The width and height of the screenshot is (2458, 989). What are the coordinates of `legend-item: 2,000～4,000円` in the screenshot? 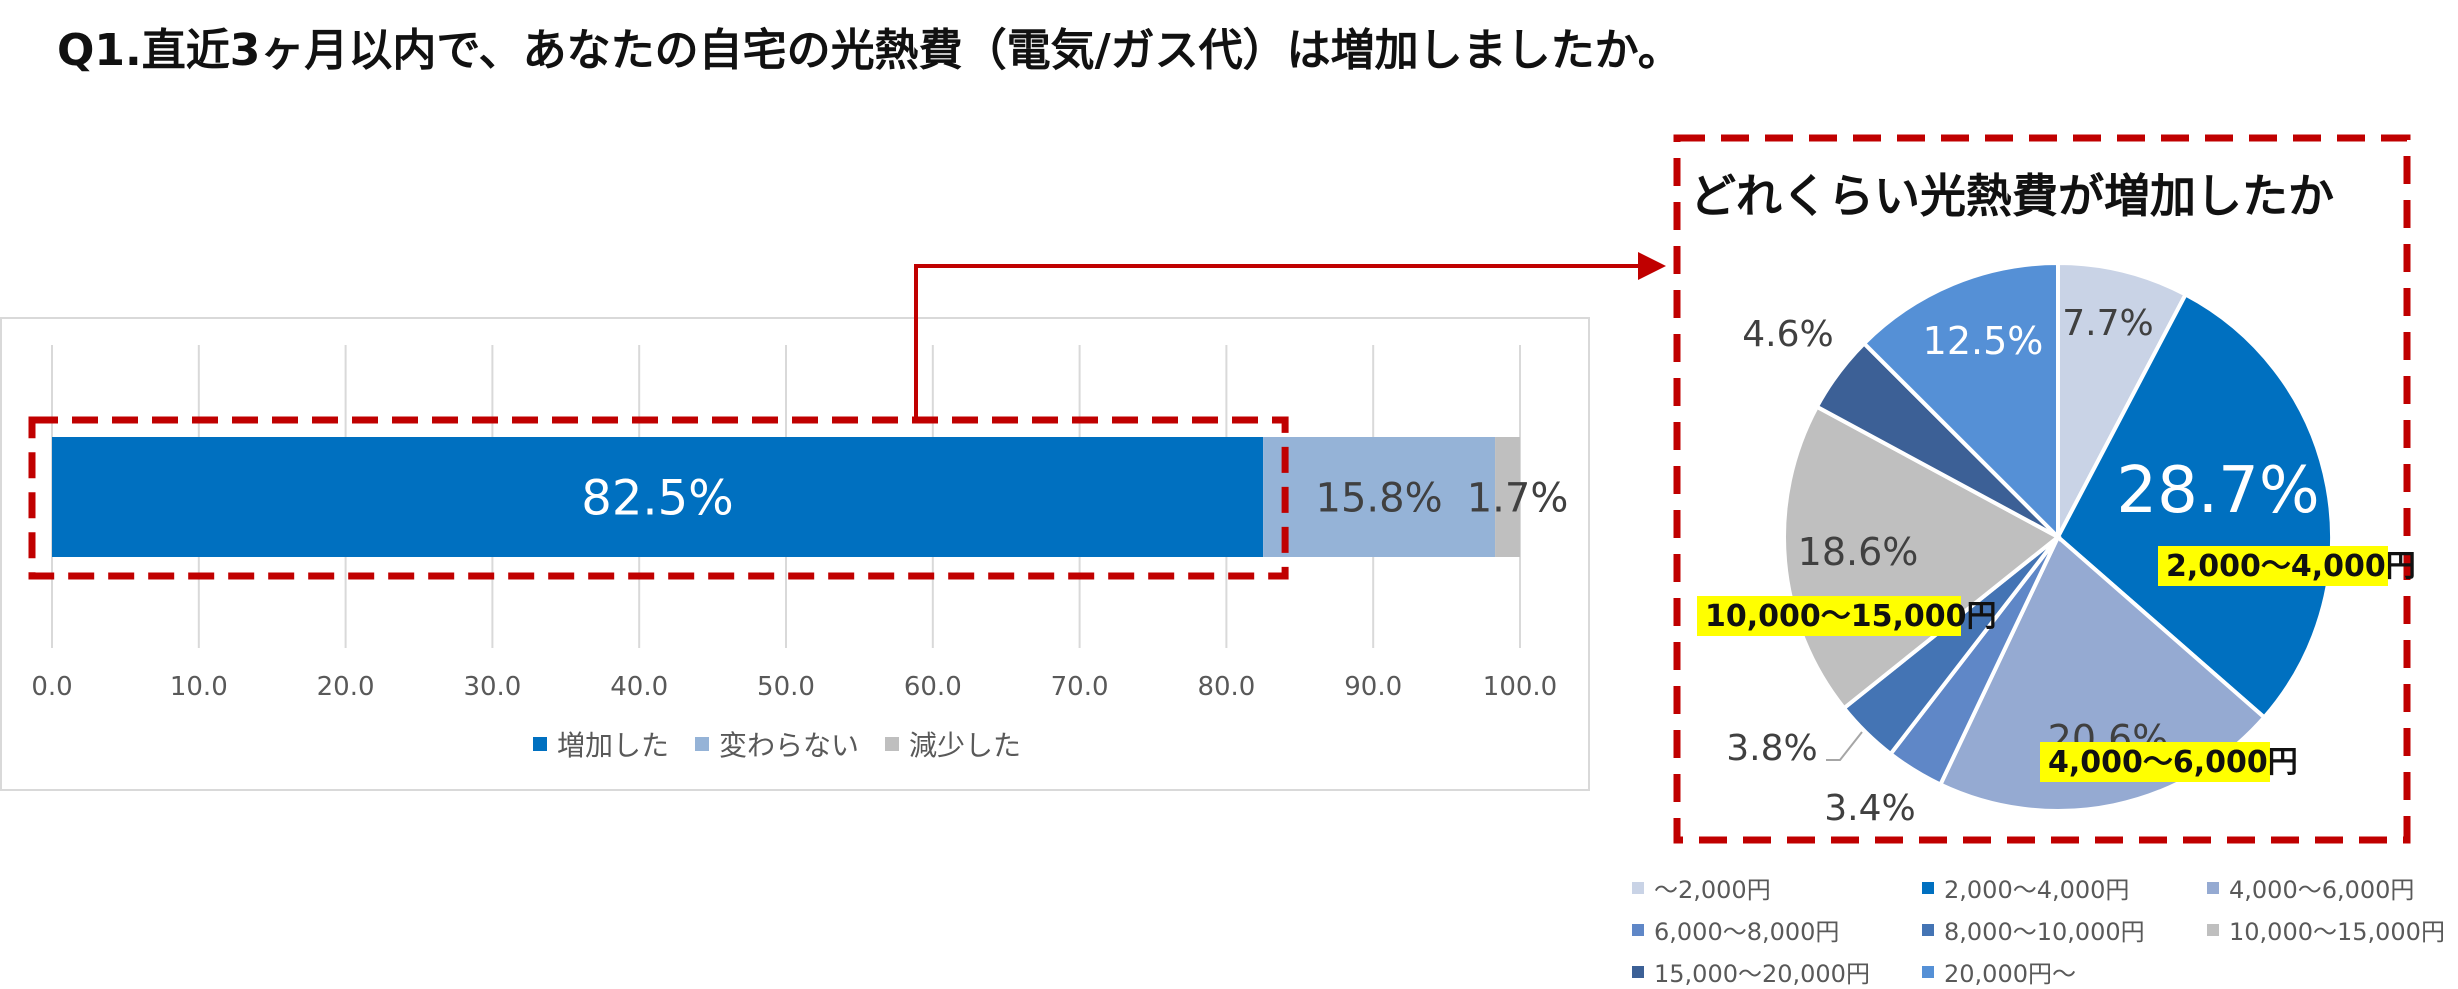 It's located at (2064, 887).